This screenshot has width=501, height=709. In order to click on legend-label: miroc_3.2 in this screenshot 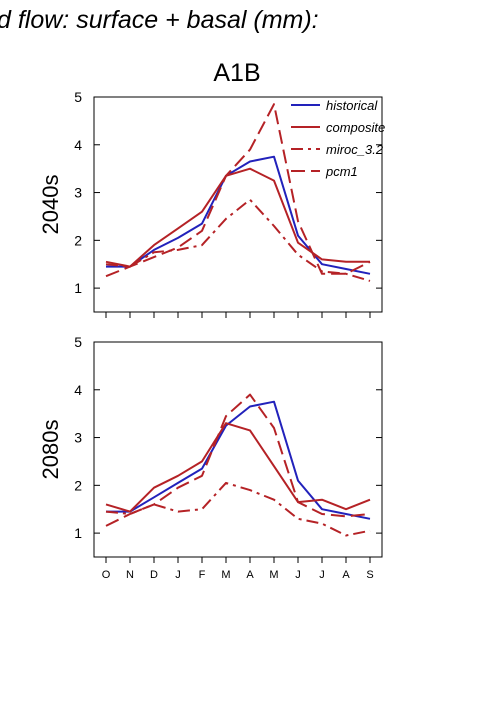, I will do `click(355, 149)`.